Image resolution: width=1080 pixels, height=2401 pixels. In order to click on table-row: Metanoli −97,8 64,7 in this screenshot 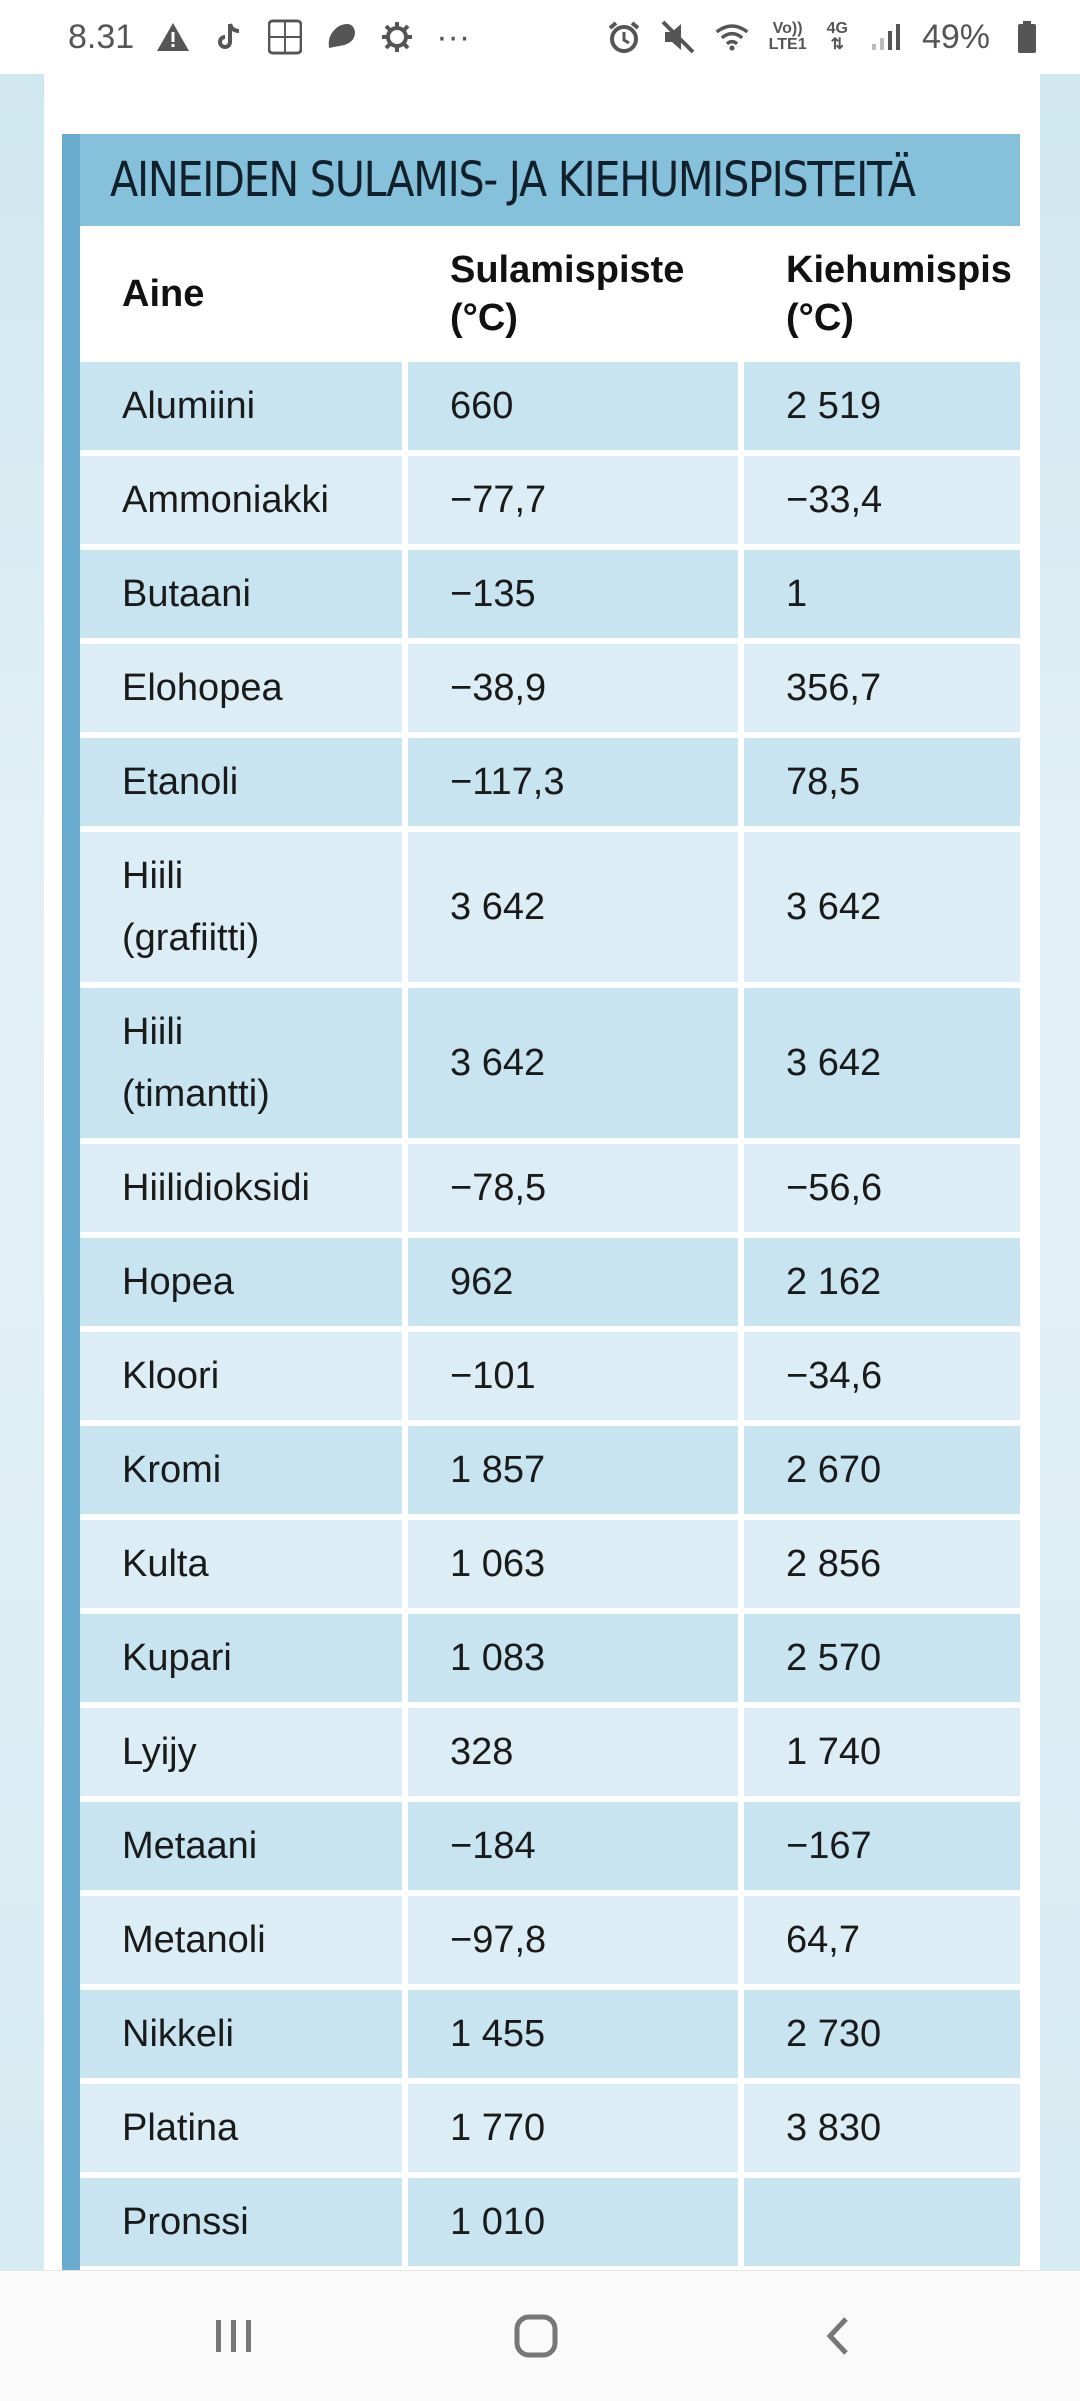, I will do `click(550, 1940)`.